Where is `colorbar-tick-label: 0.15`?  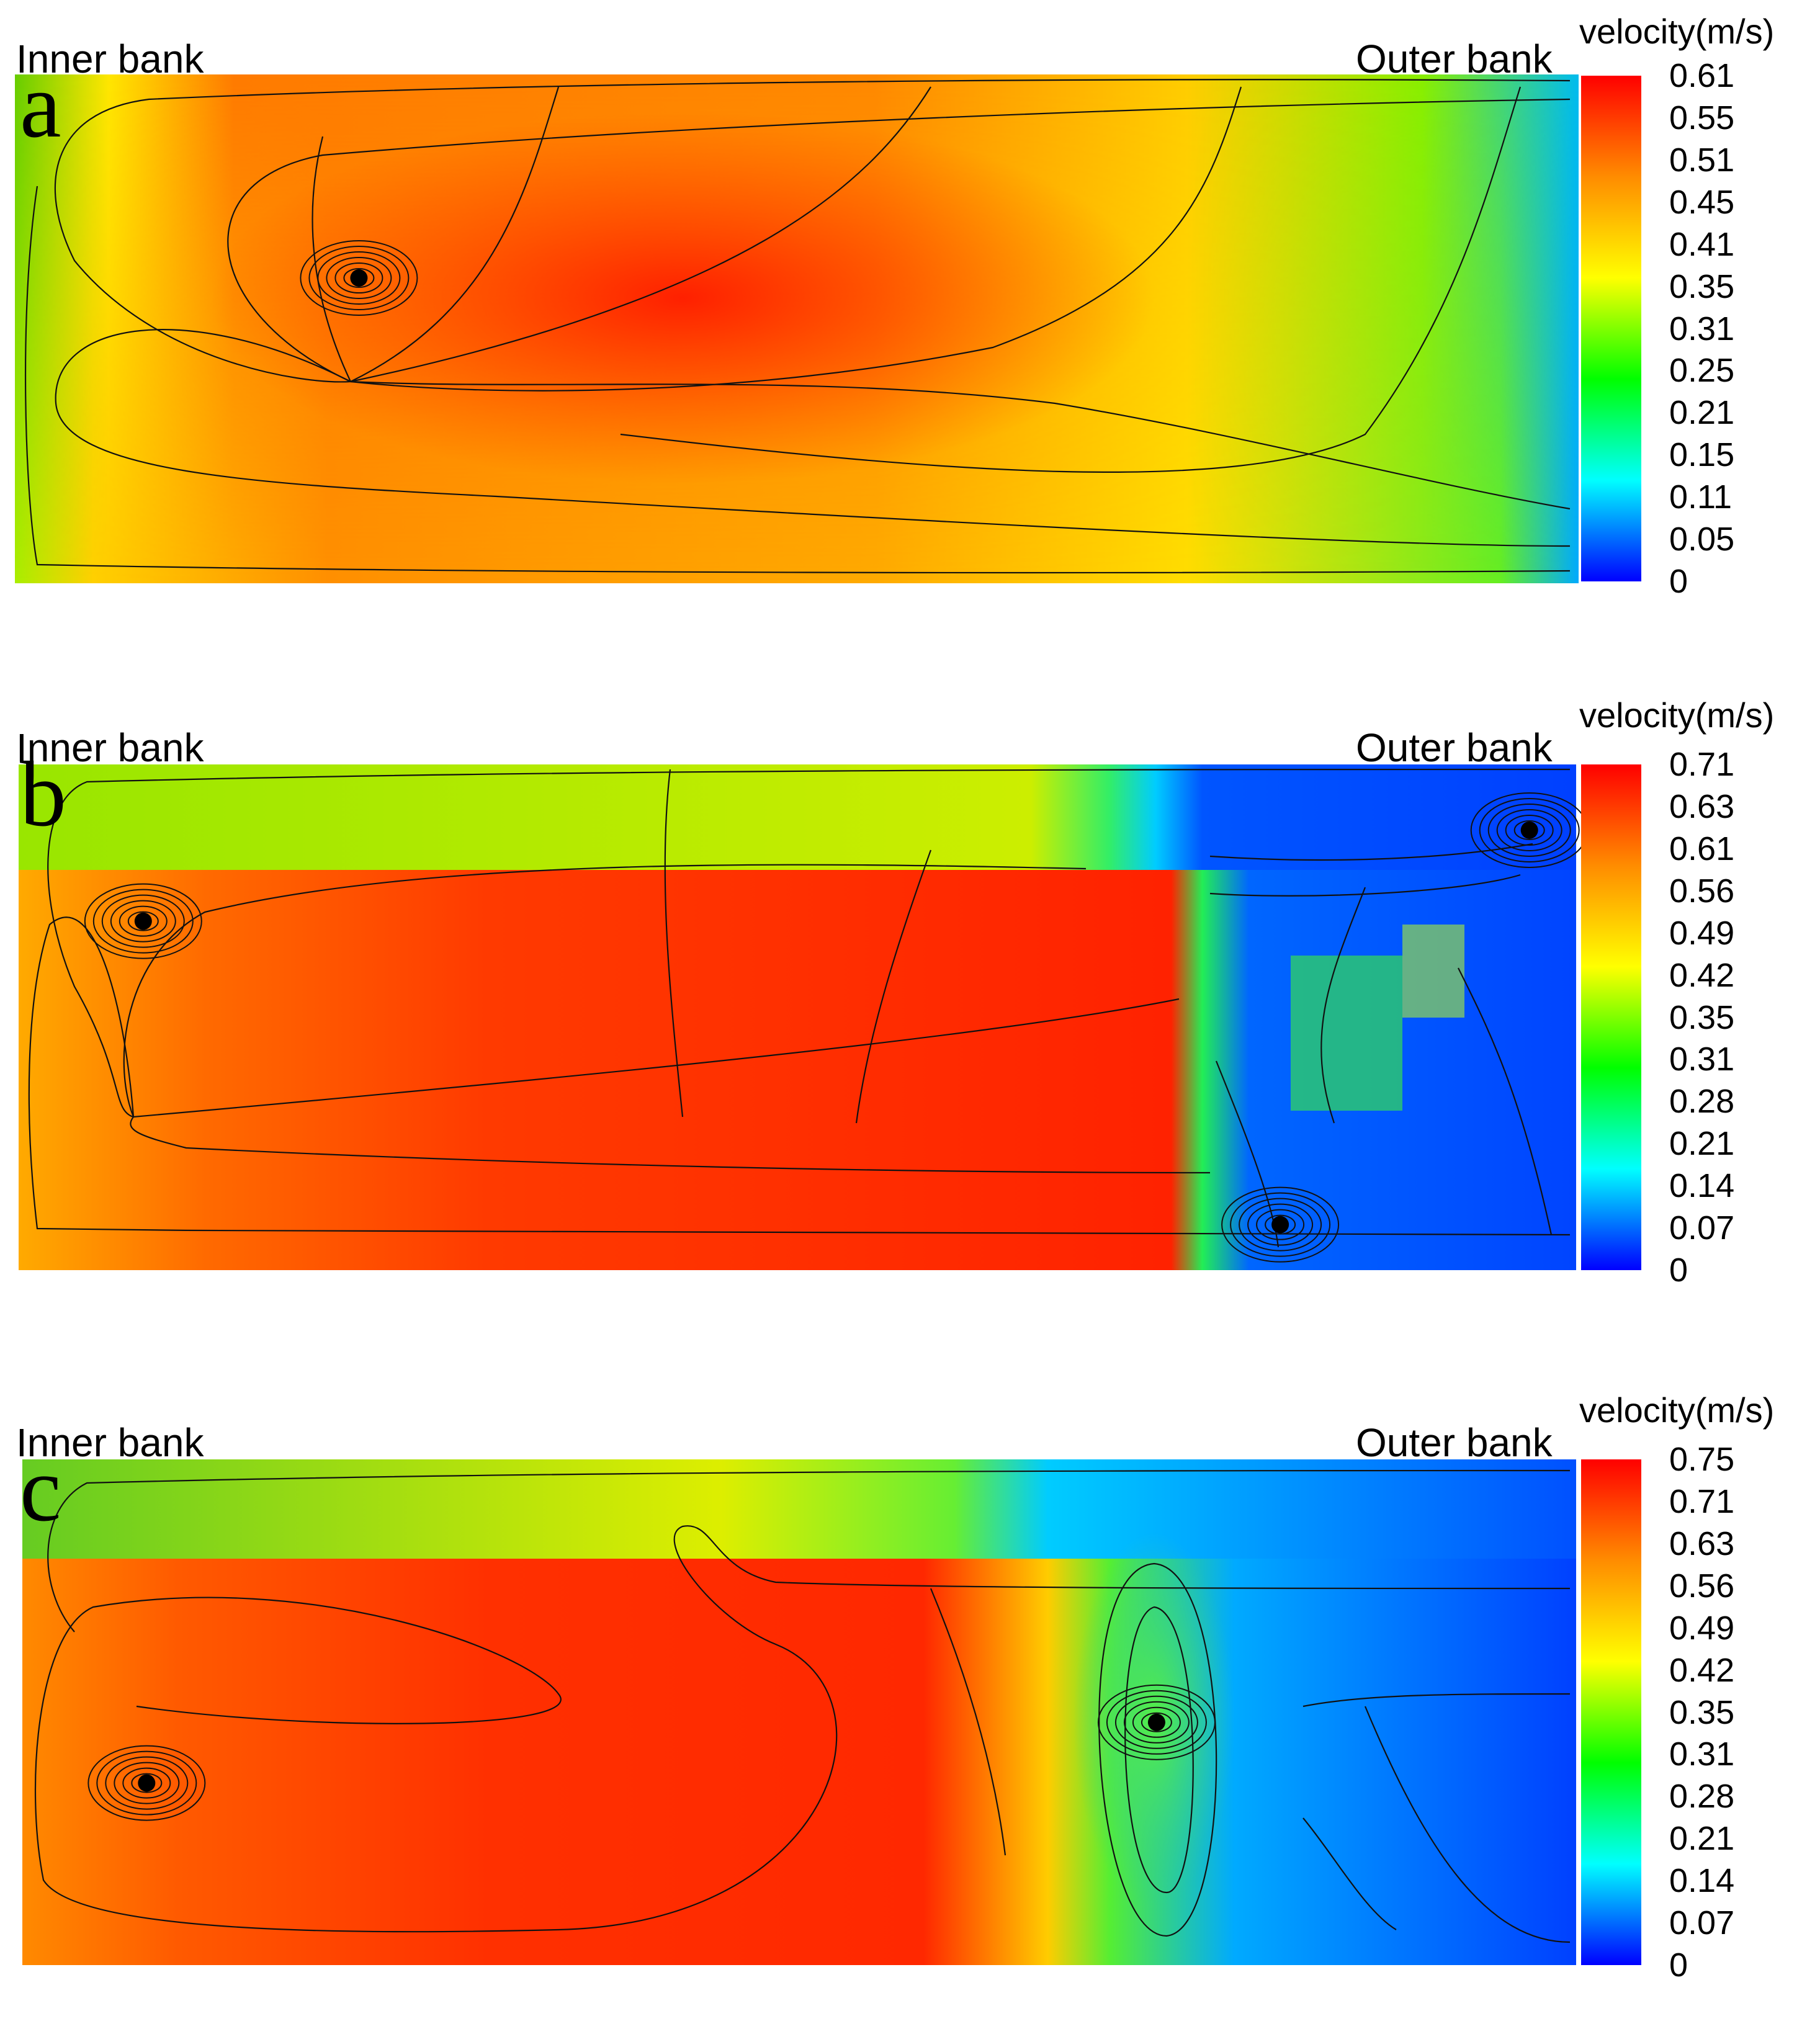 colorbar-tick-label: 0.15 is located at coordinates (1702, 455).